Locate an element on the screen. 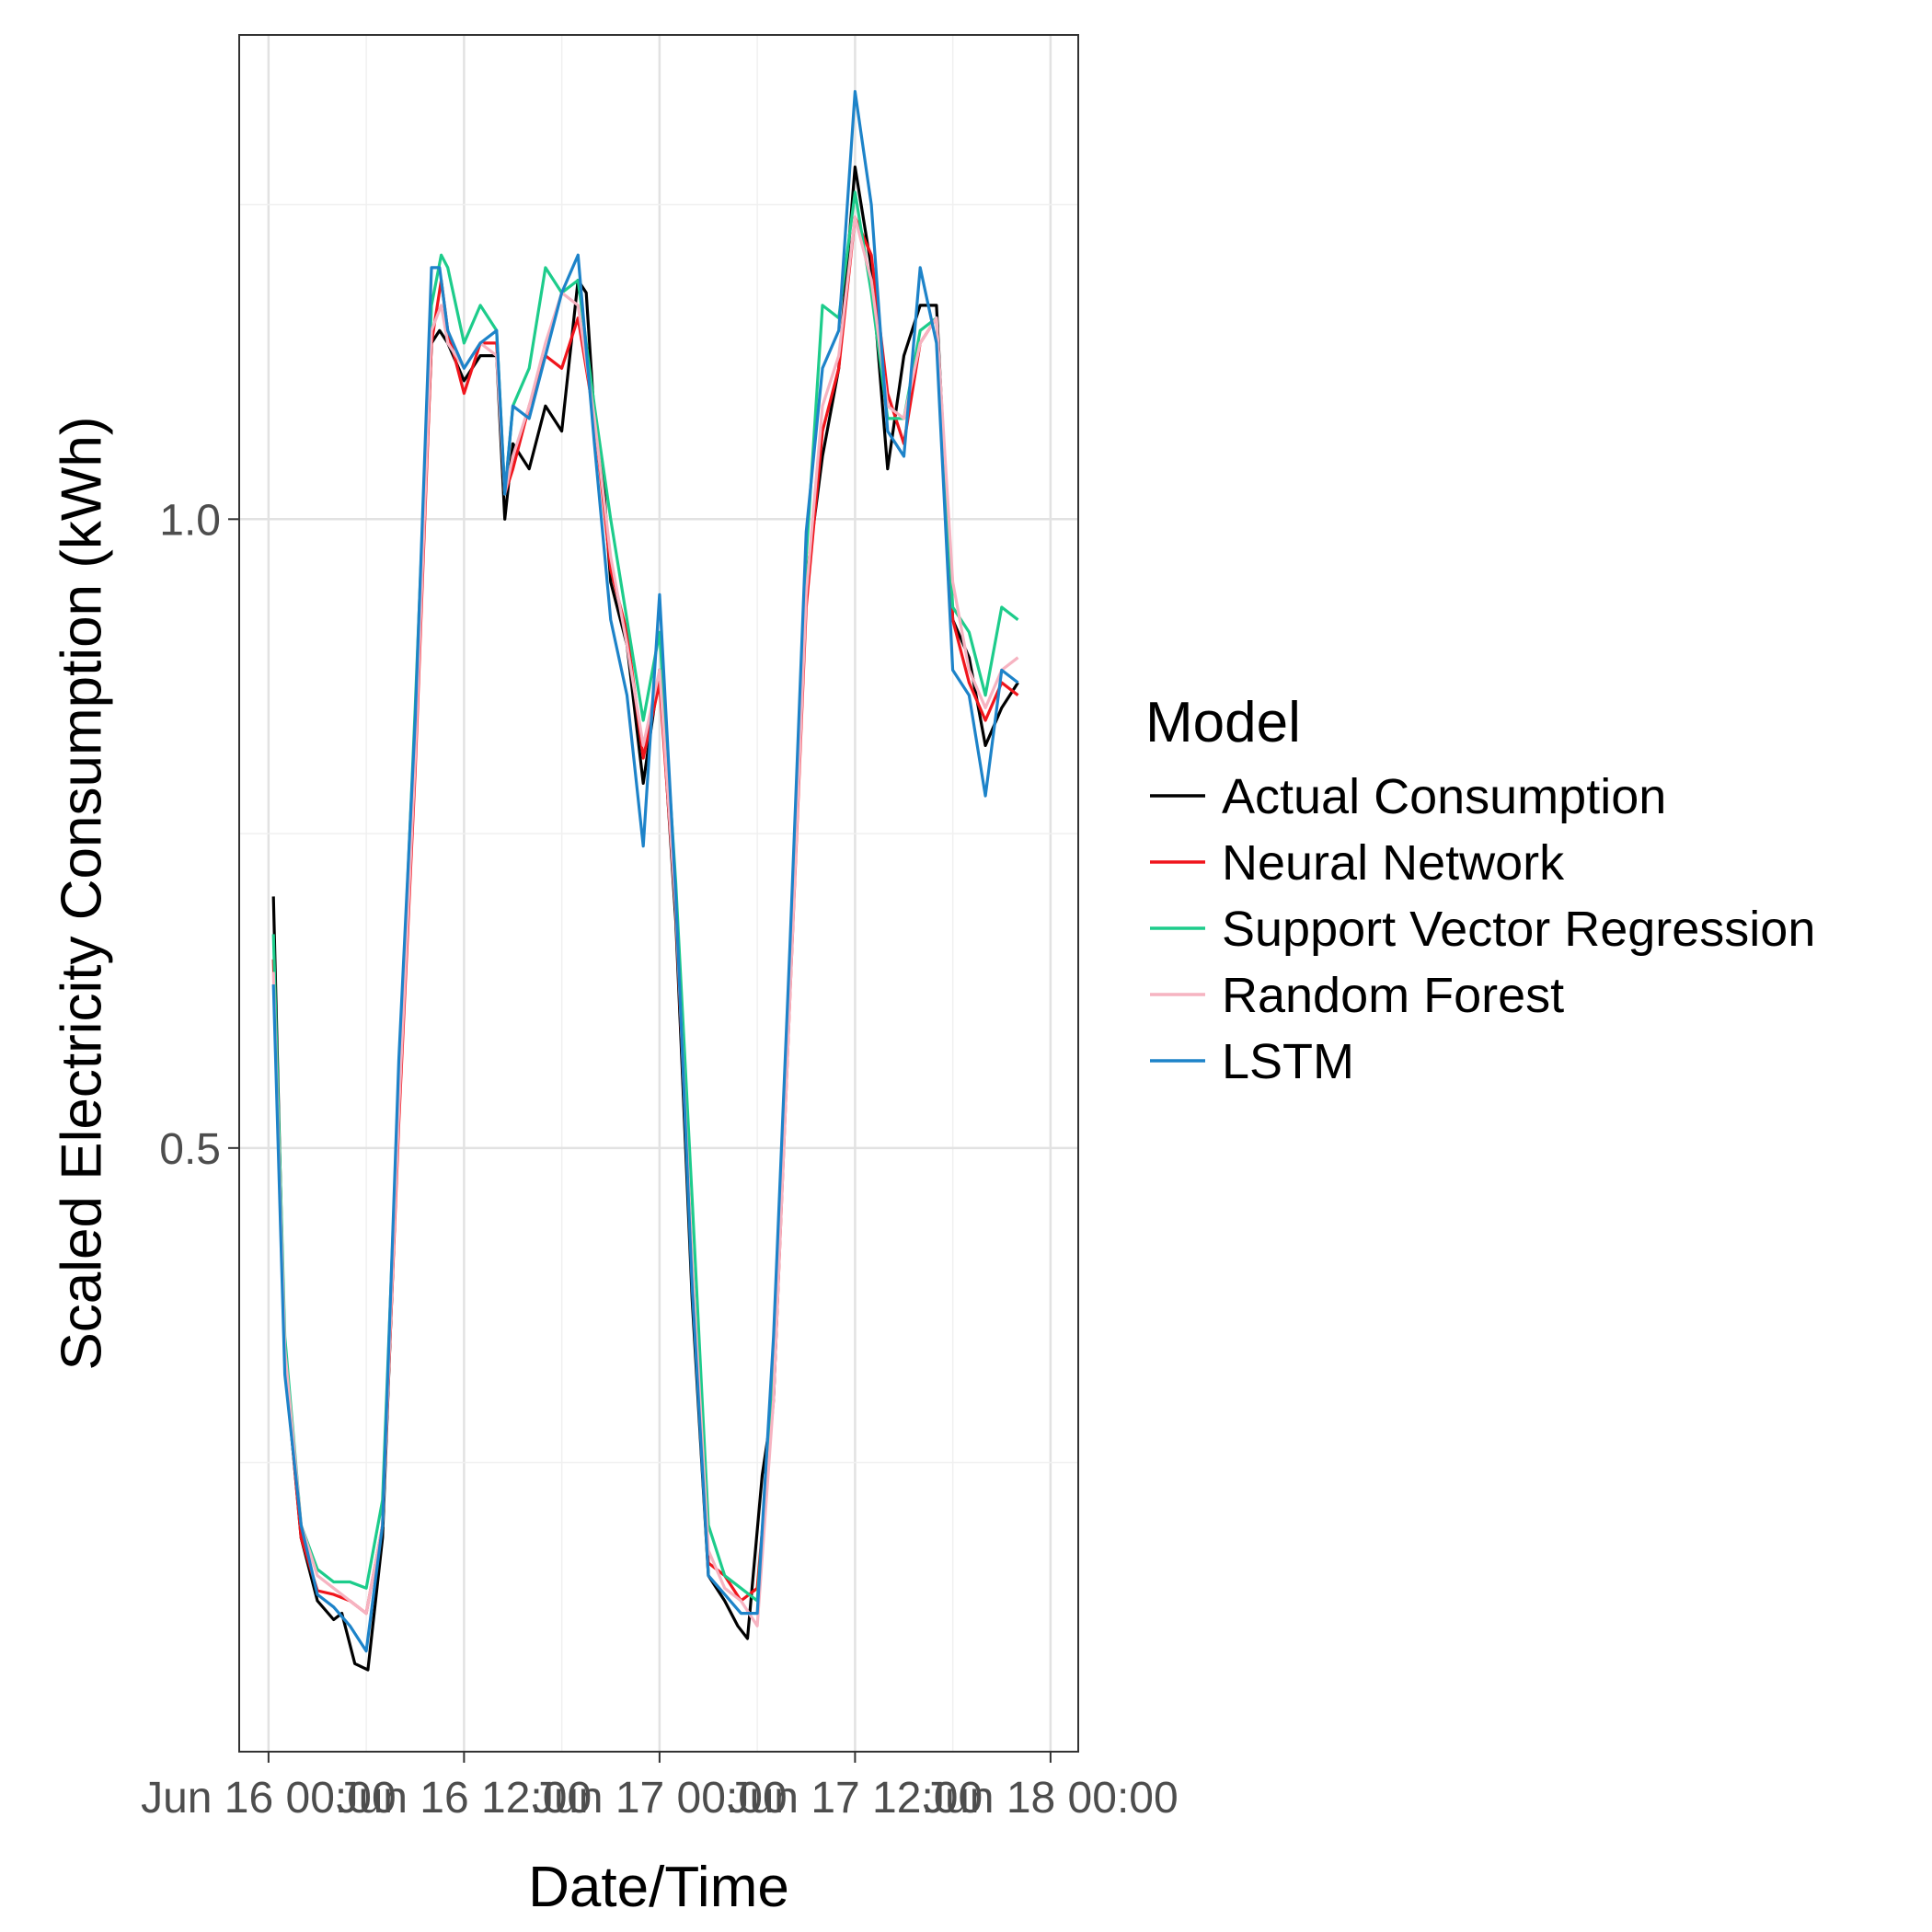 Image resolution: width=1932 pixels, height=1932 pixels. x-tick-label: Jun 18 00:00 is located at coordinates (1051, 1798).